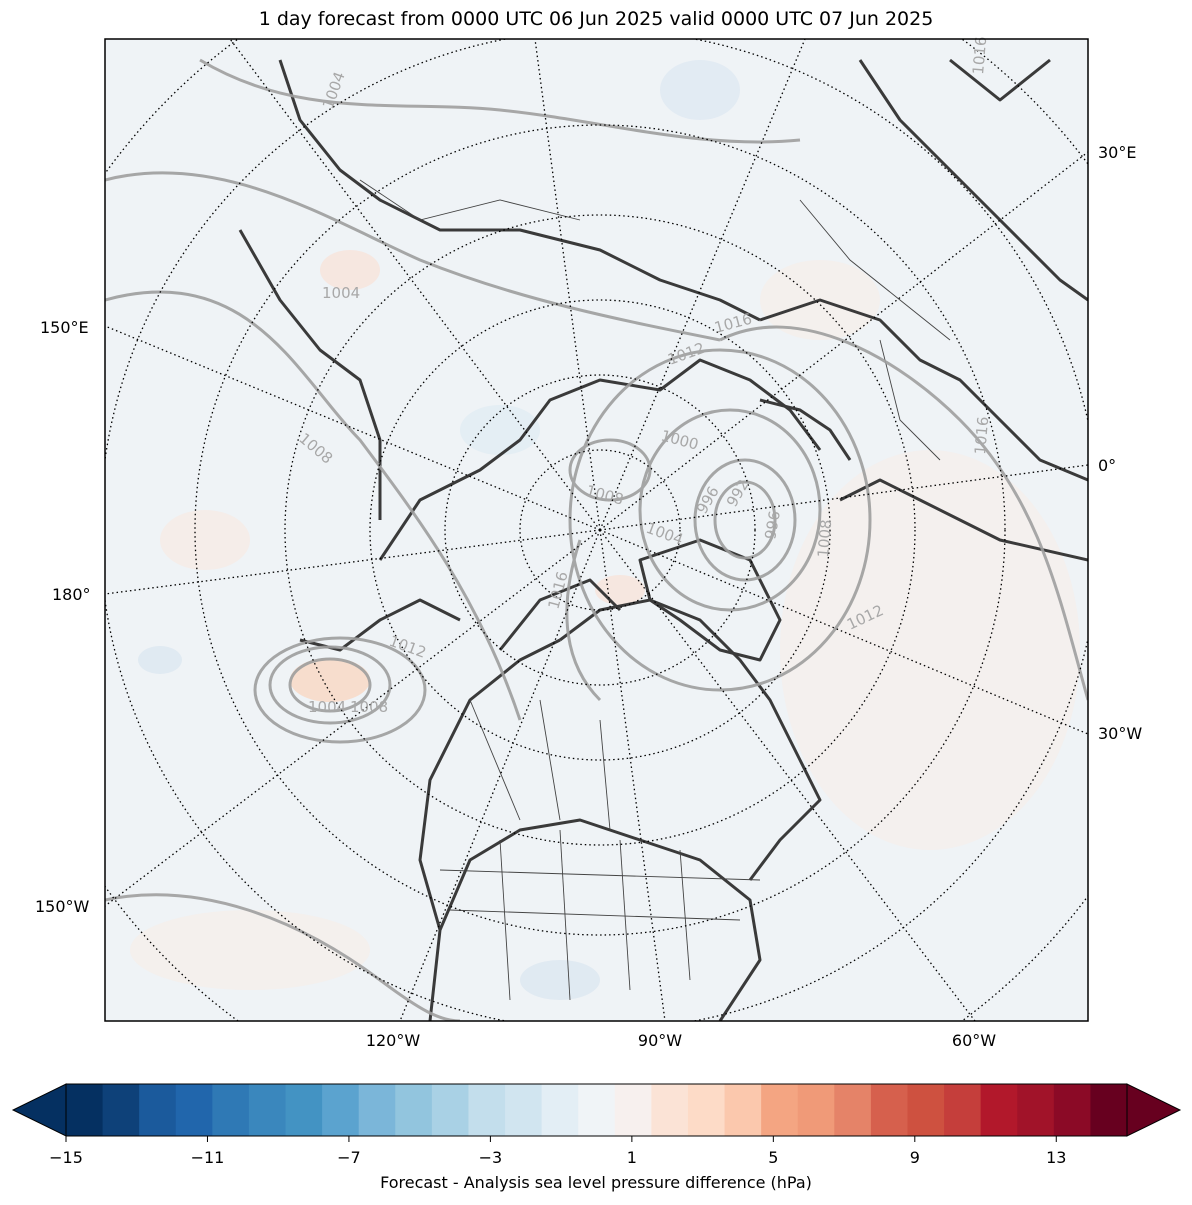 This screenshot has width=1192, height=1205. Describe the element at coordinates (1120, 733) in the screenshot. I see `lon-label-30w: 30°W` at that location.